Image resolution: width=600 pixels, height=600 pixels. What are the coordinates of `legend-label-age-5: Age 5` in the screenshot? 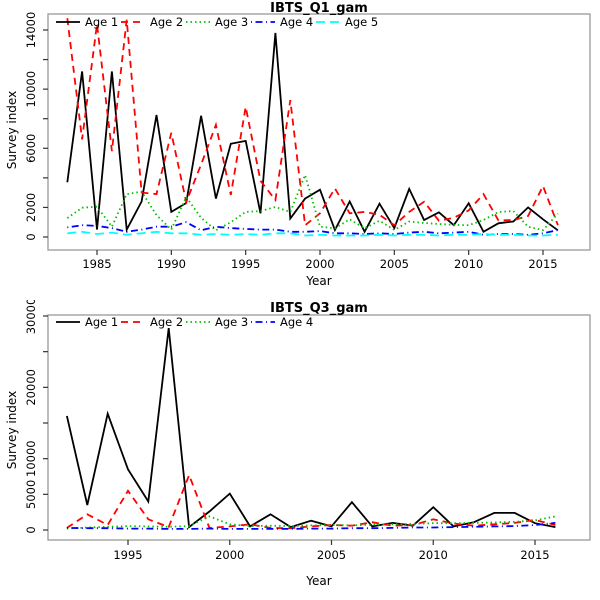 It's located at (361, 22).